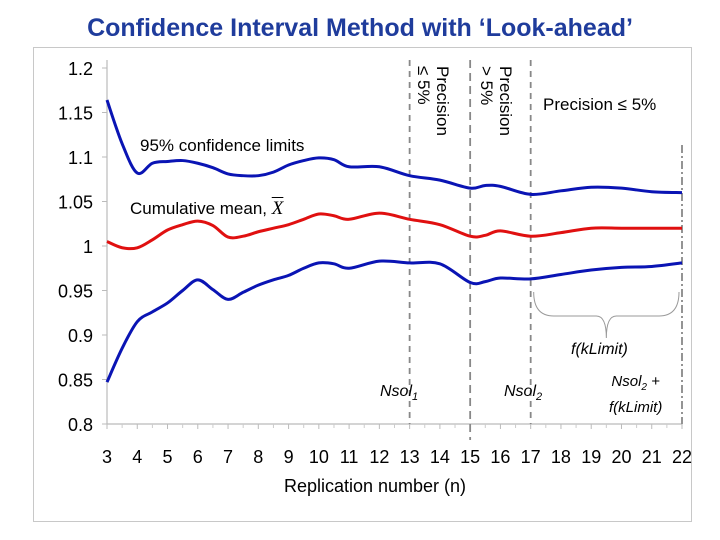  I want to click on mean-label: Cumulative mean, X, so click(206, 209).